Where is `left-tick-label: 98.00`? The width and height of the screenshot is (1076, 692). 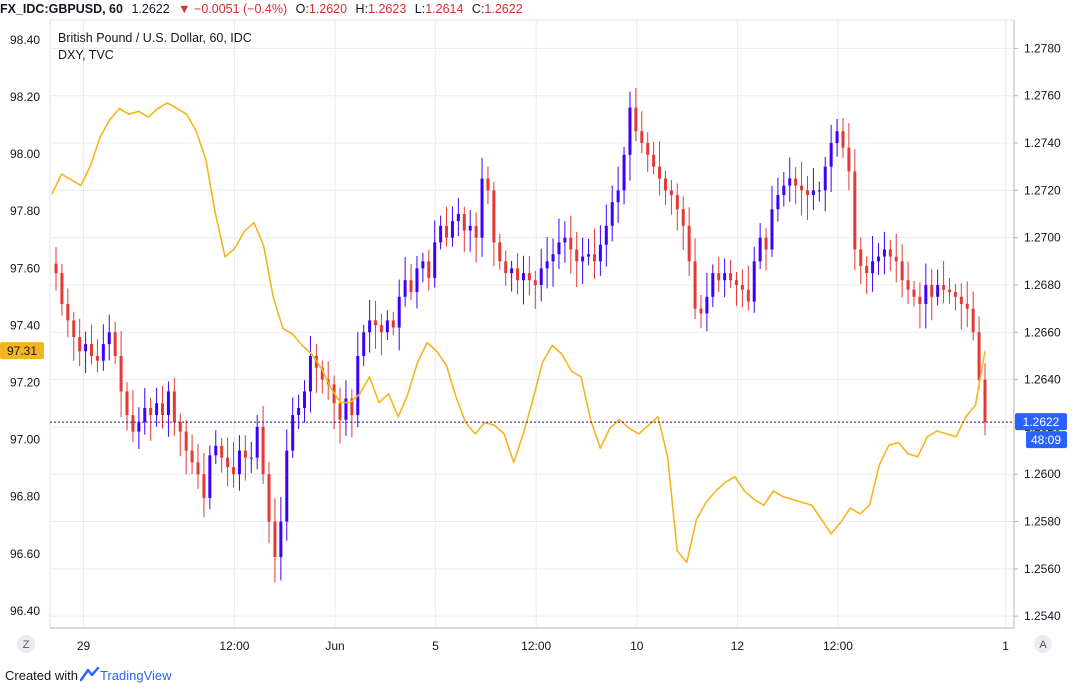
left-tick-label: 98.00 is located at coordinates (25, 154).